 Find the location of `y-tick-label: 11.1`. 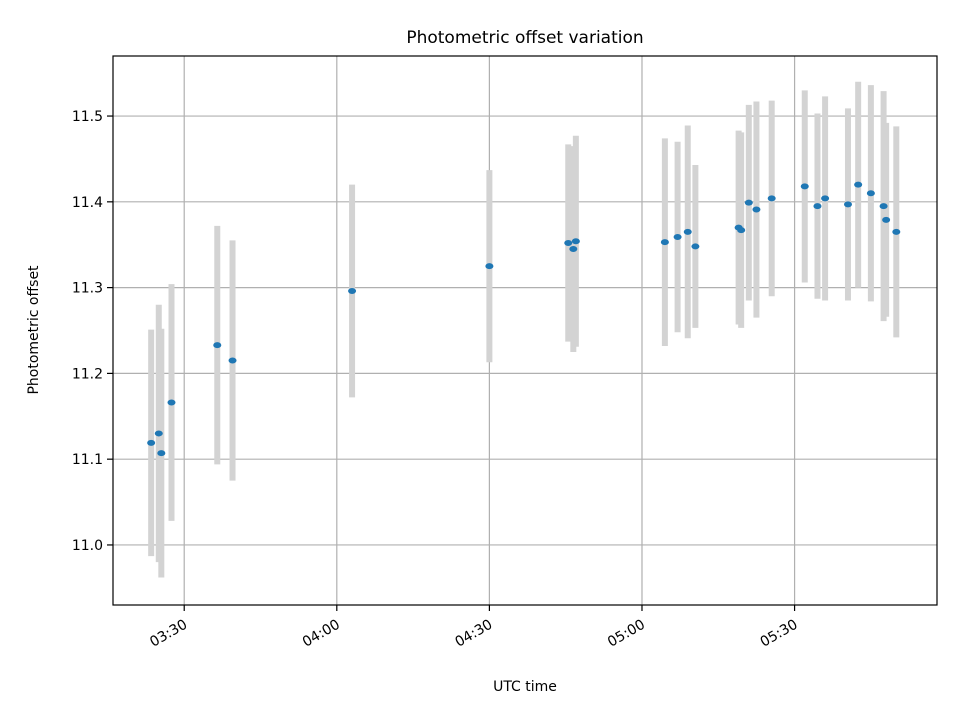

y-tick-label: 11.1 is located at coordinates (87, 460).